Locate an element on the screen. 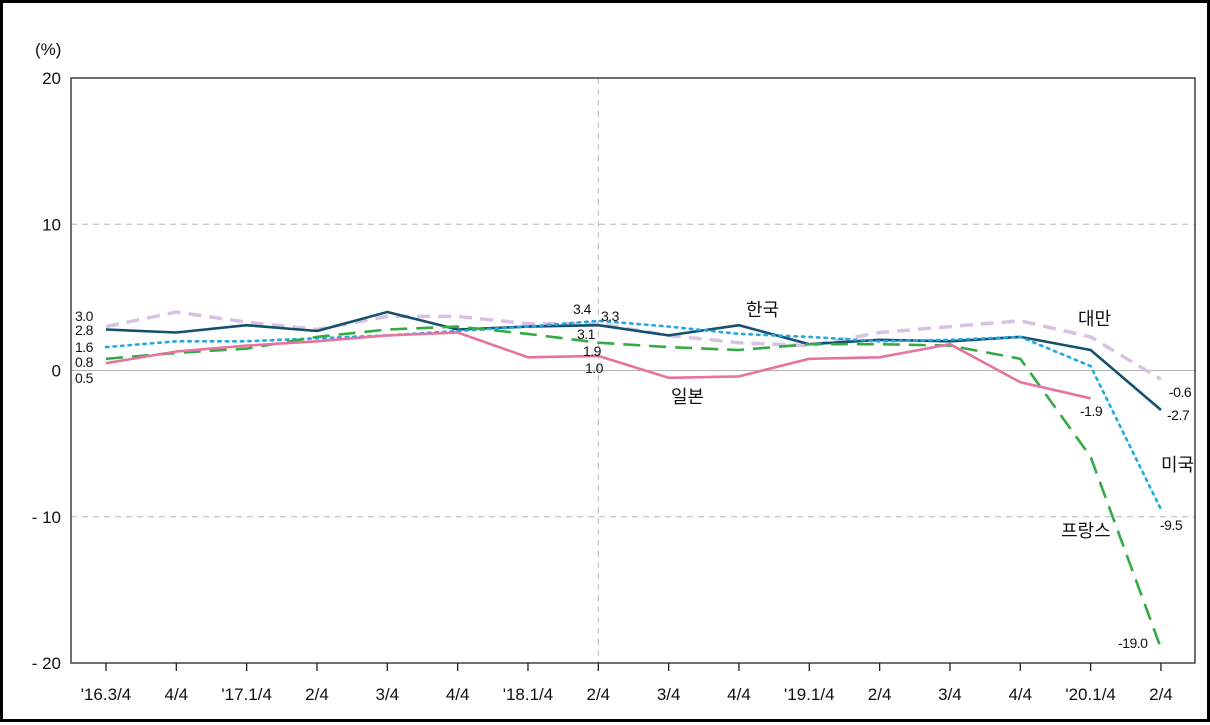 Image resolution: width=1210 pixels, height=725 pixels. series-label: 일본 is located at coordinates (687, 397).